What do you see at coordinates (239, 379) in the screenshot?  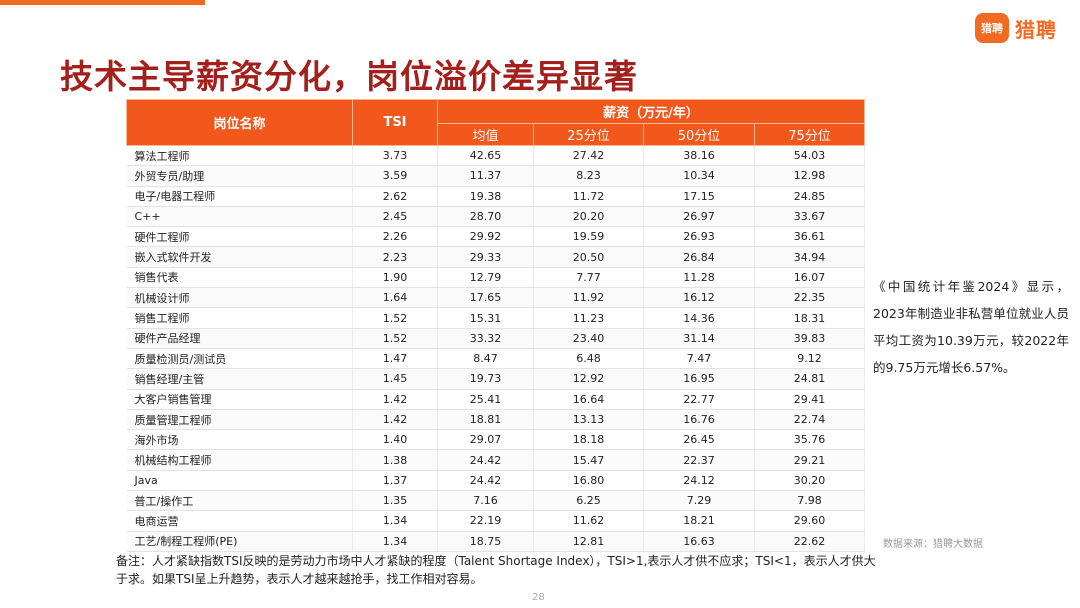 I see `cell-position-name: 销售经理/主管` at bounding box center [239, 379].